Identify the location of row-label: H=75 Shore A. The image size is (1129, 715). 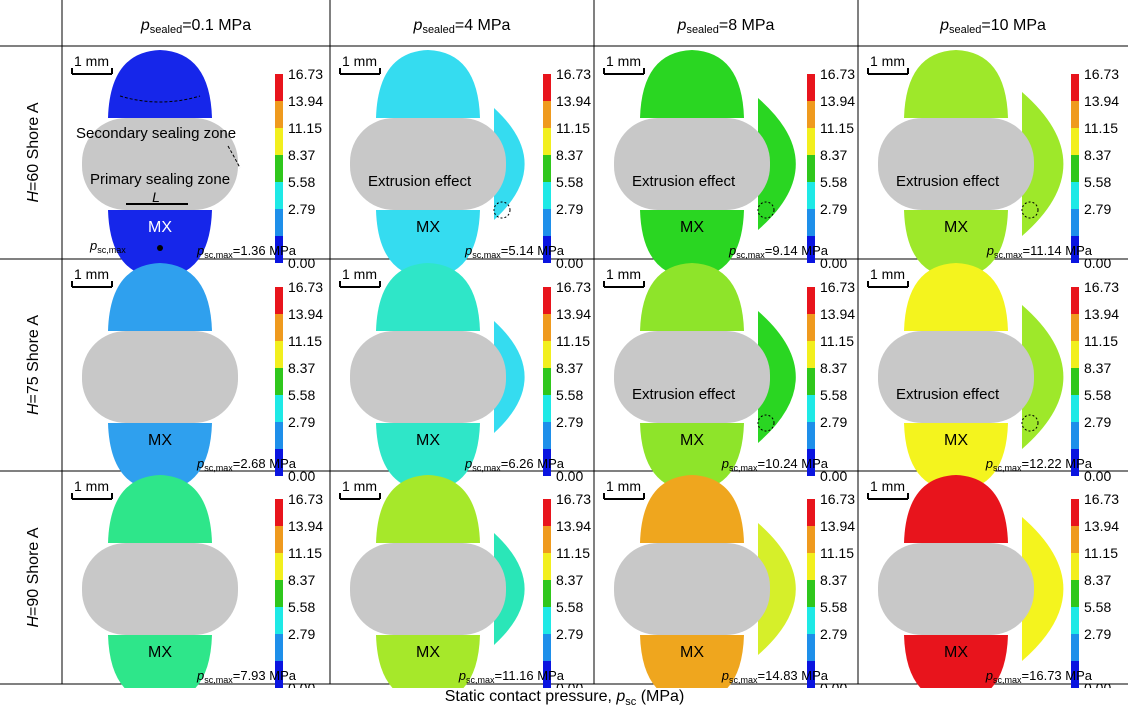
(33, 365).